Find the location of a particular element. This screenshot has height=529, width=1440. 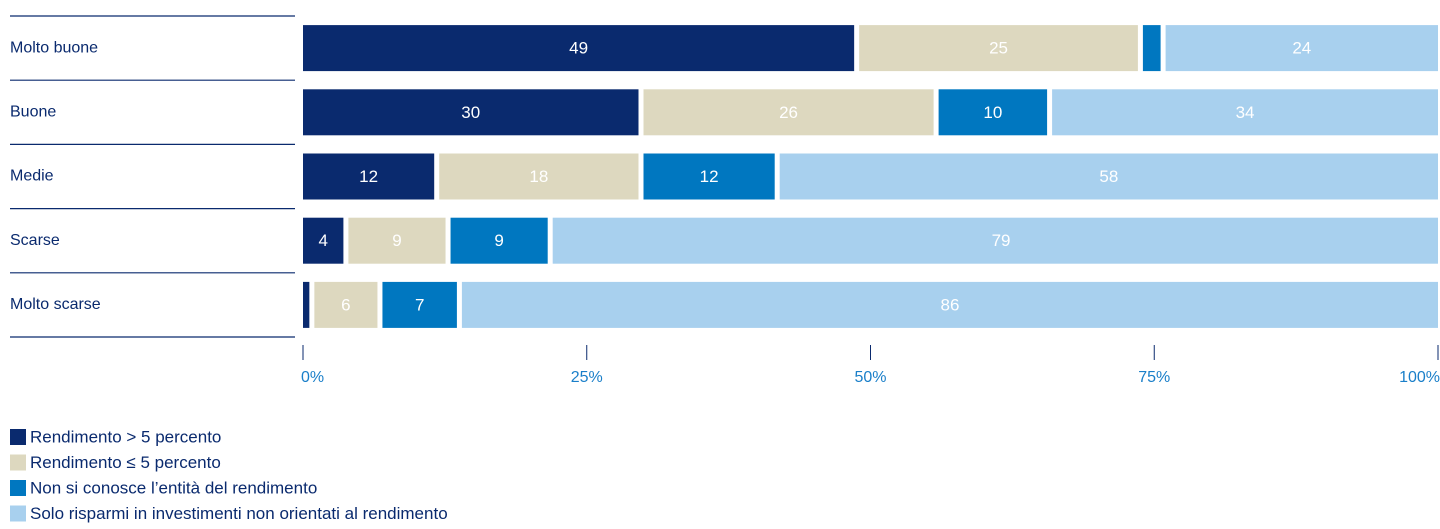

bar-value-label: 25 is located at coordinates (998, 48).